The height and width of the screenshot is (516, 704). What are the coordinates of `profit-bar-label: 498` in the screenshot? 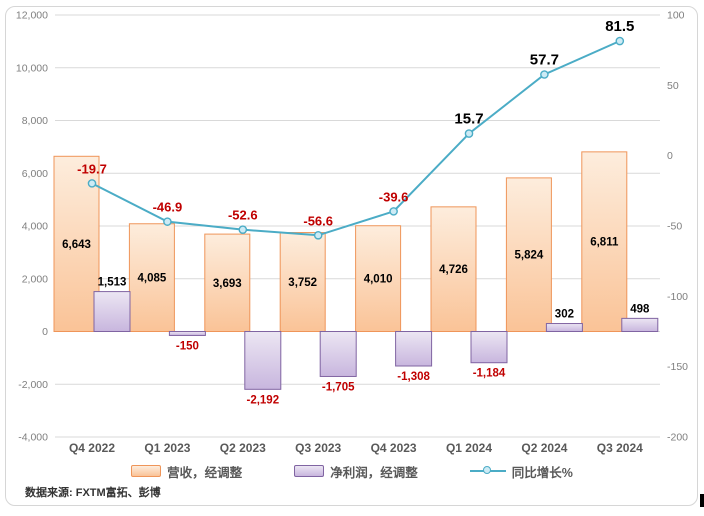 It's located at (640, 309).